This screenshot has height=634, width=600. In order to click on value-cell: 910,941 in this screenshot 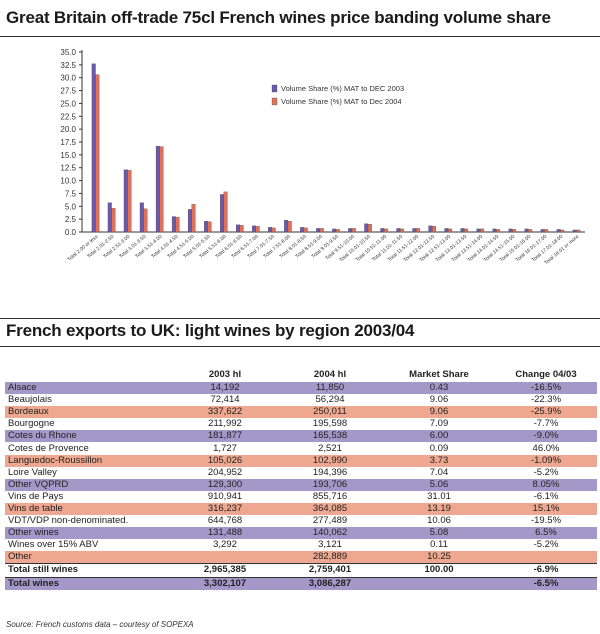, I will do `click(225, 496)`.